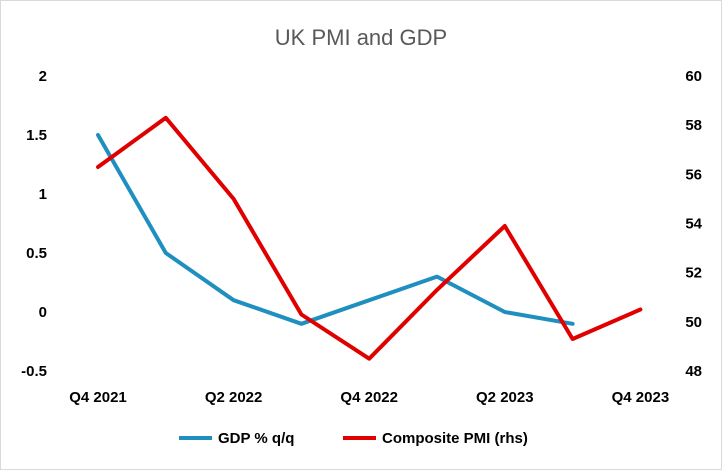  I want to click on right-tick-label: 56, so click(693, 174).